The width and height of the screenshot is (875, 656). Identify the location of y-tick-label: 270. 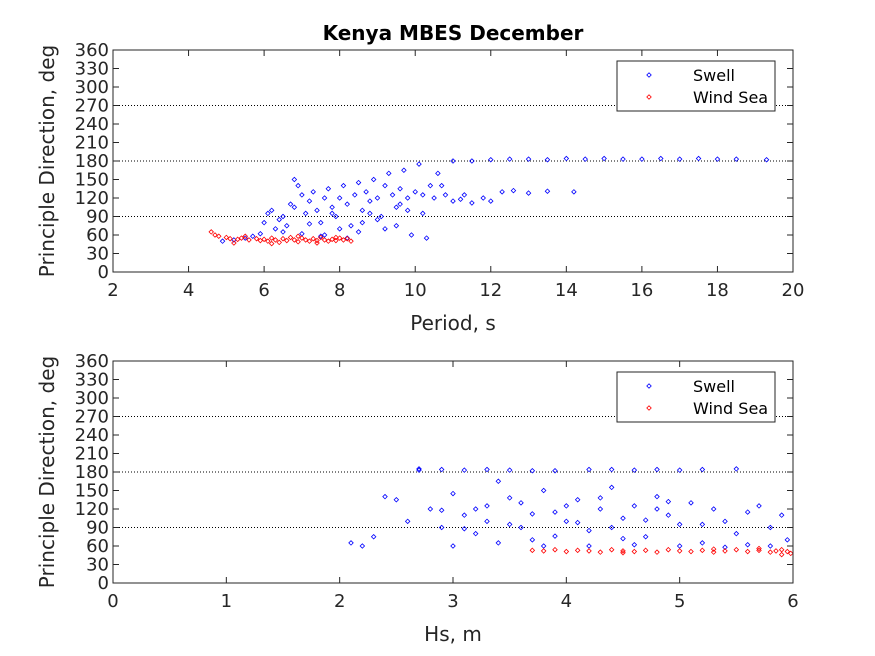
(92, 417).